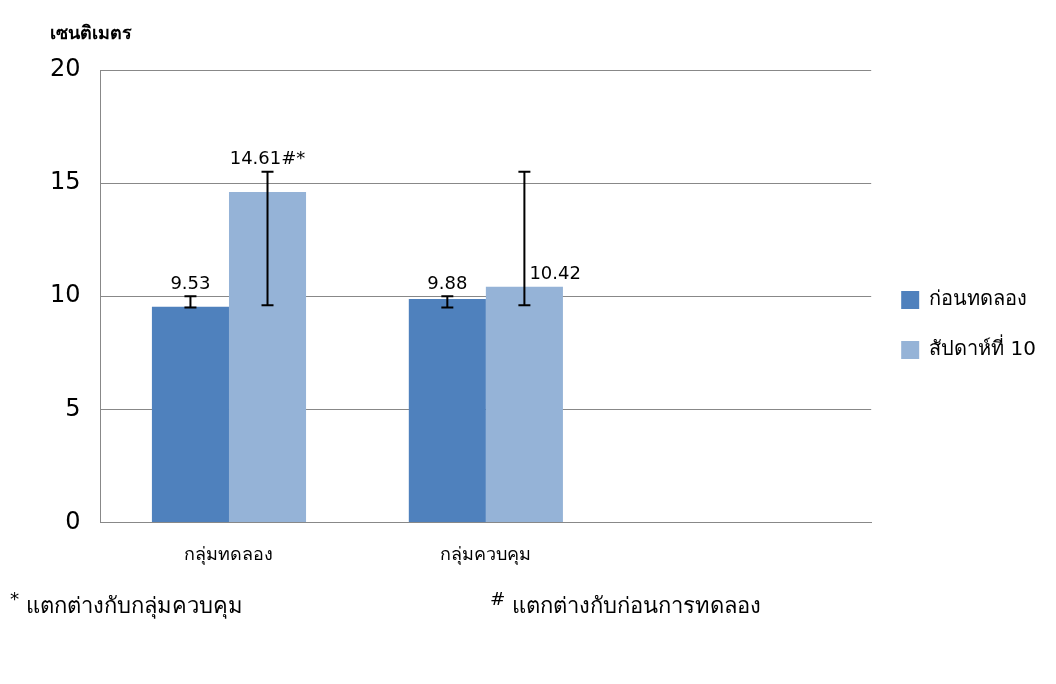  What do you see at coordinates (91, 33) in the screenshot?
I see `y-axis-title: เซนติเมตร` at bounding box center [91, 33].